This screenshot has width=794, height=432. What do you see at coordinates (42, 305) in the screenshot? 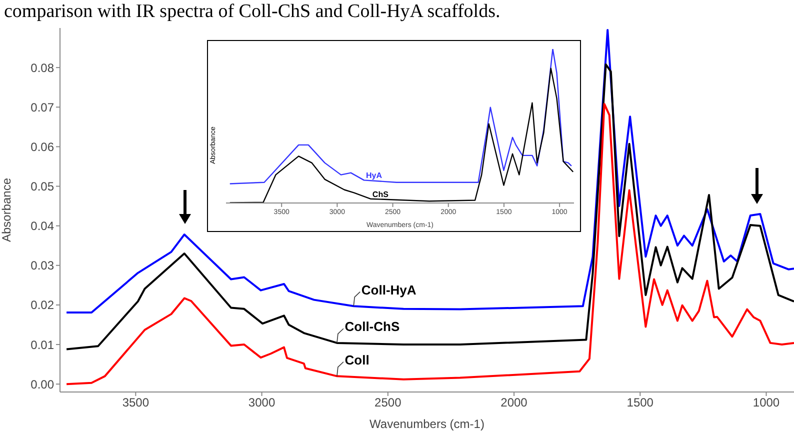
I see `y-tick-label: 0.02` at bounding box center [42, 305].